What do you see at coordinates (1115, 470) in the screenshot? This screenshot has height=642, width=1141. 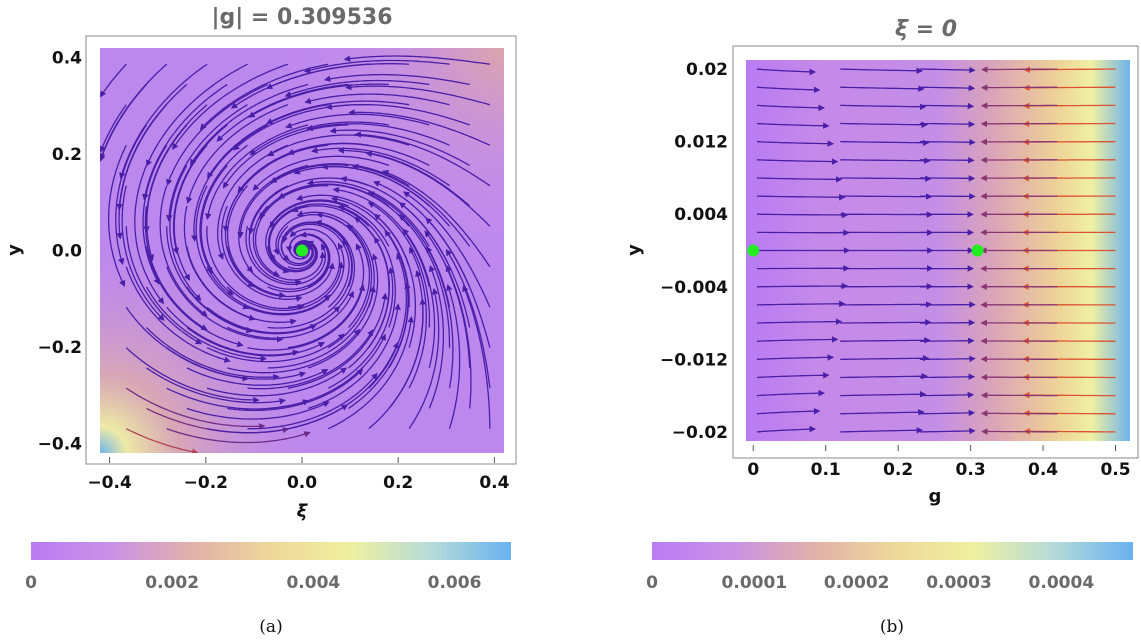 I see `x-tick-label: 0.5` at bounding box center [1115, 470].